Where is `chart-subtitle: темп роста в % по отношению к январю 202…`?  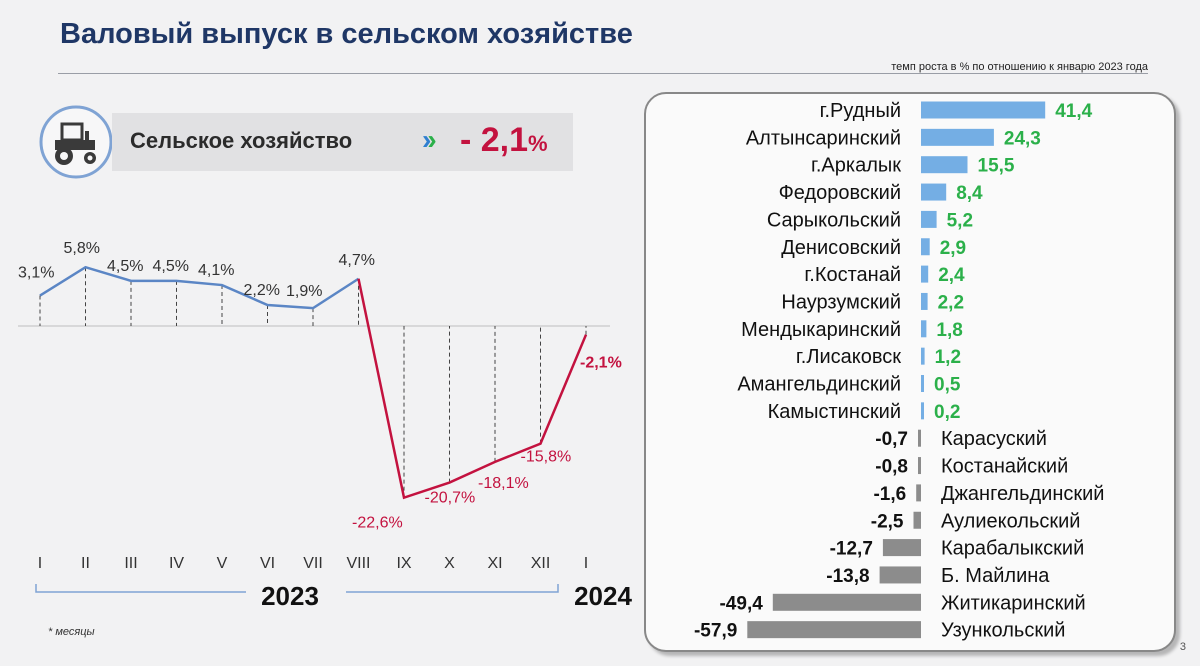
chart-subtitle: темп роста в % по отношению к январю 202… is located at coordinates (1019, 67).